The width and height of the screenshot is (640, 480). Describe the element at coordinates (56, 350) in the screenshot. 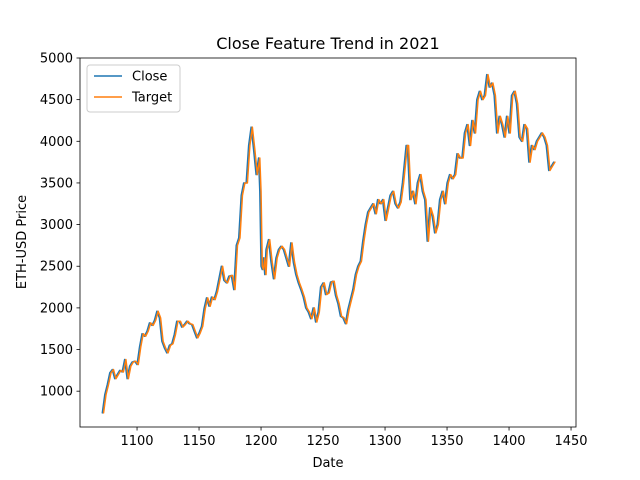

I see `y-tick-label: 1500` at that location.